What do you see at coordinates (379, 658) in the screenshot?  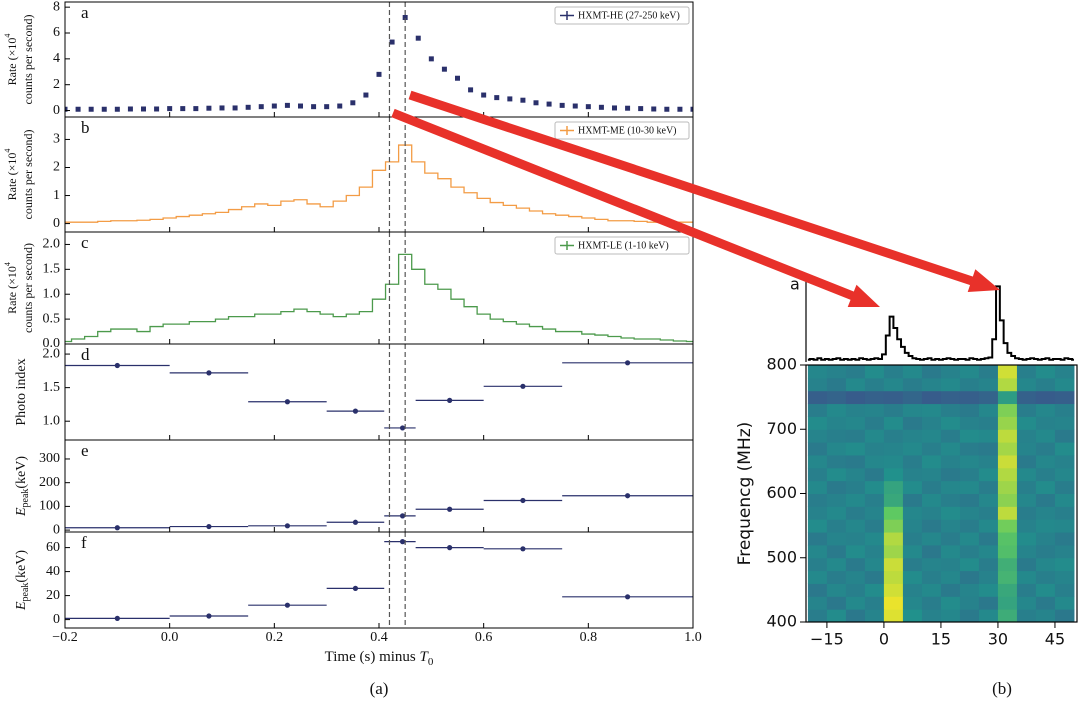 I see `x-axis-title: Time (s) minus T0` at bounding box center [379, 658].